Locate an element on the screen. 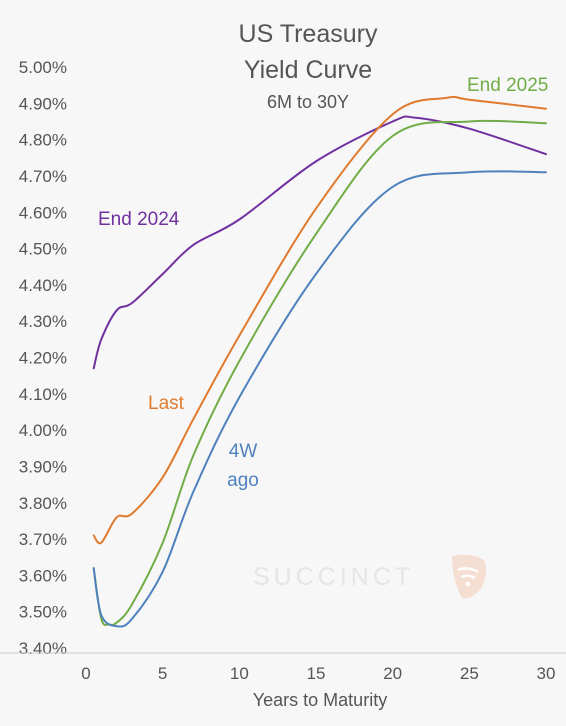 This screenshot has height=726, width=566. label-end-2024: End 2024 is located at coordinates (139, 219).